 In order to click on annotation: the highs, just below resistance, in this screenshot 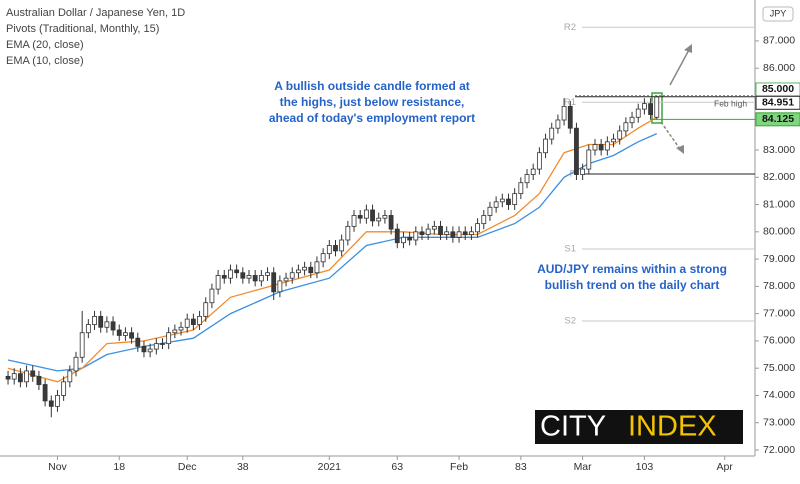, I will do `click(372, 102)`.